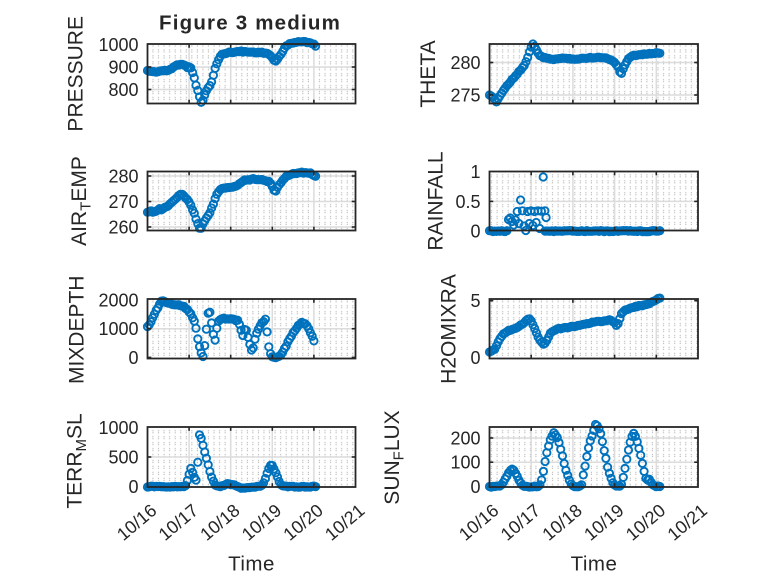  What do you see at coordinates (250, 23) in the screenshot?
I see `svg-text: Figure 3 medium` at bounding box center [250, 23].